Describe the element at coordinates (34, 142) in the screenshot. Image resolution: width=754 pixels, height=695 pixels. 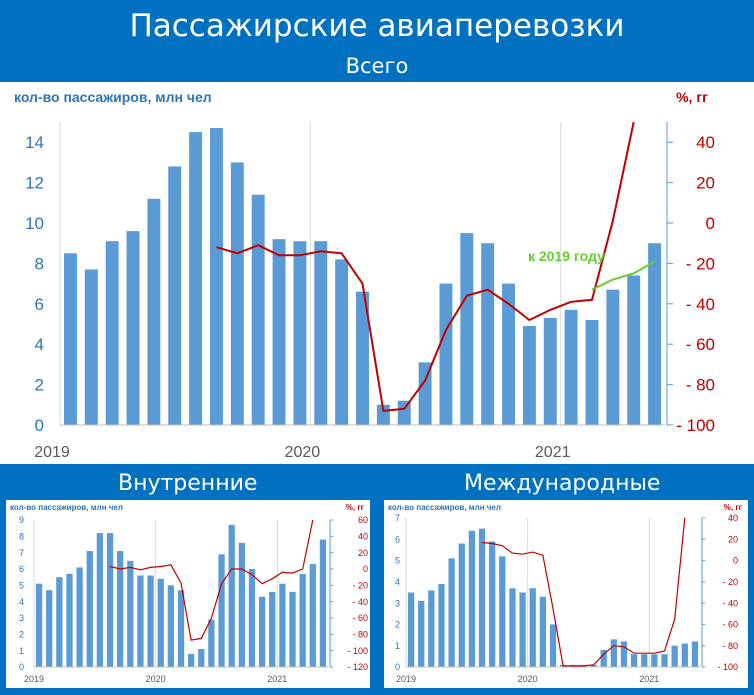
I see `left-tick-label: 14` at that location.